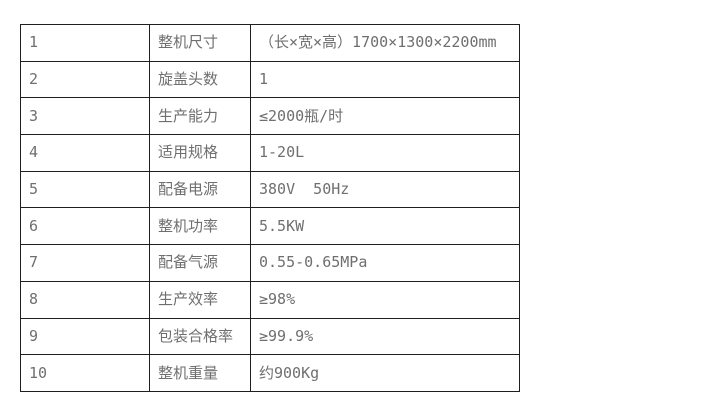 This screenshot has height=404, width=716. What do you see at coordinates (385, 79) in the screenshot?
I see `spec-value: 1` at bounding box center [385, 79].